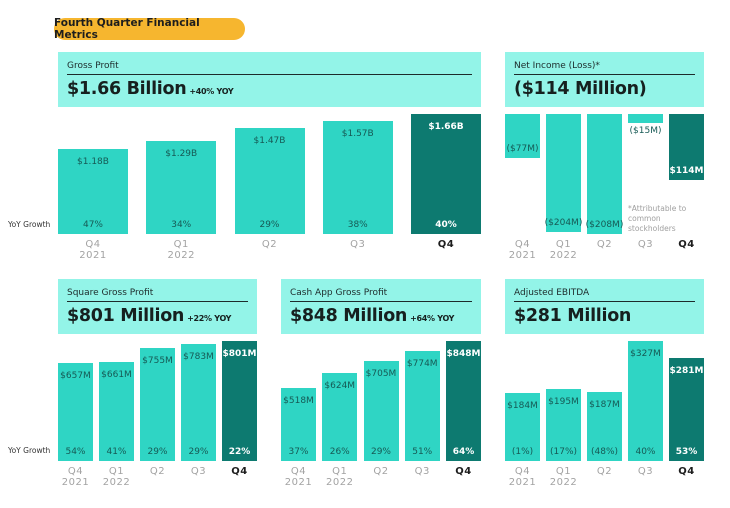  What do you see at coordinates (422, 364) in the screenshot?
I see `bar-value-label: $774M` at bounding box center [422, 364].